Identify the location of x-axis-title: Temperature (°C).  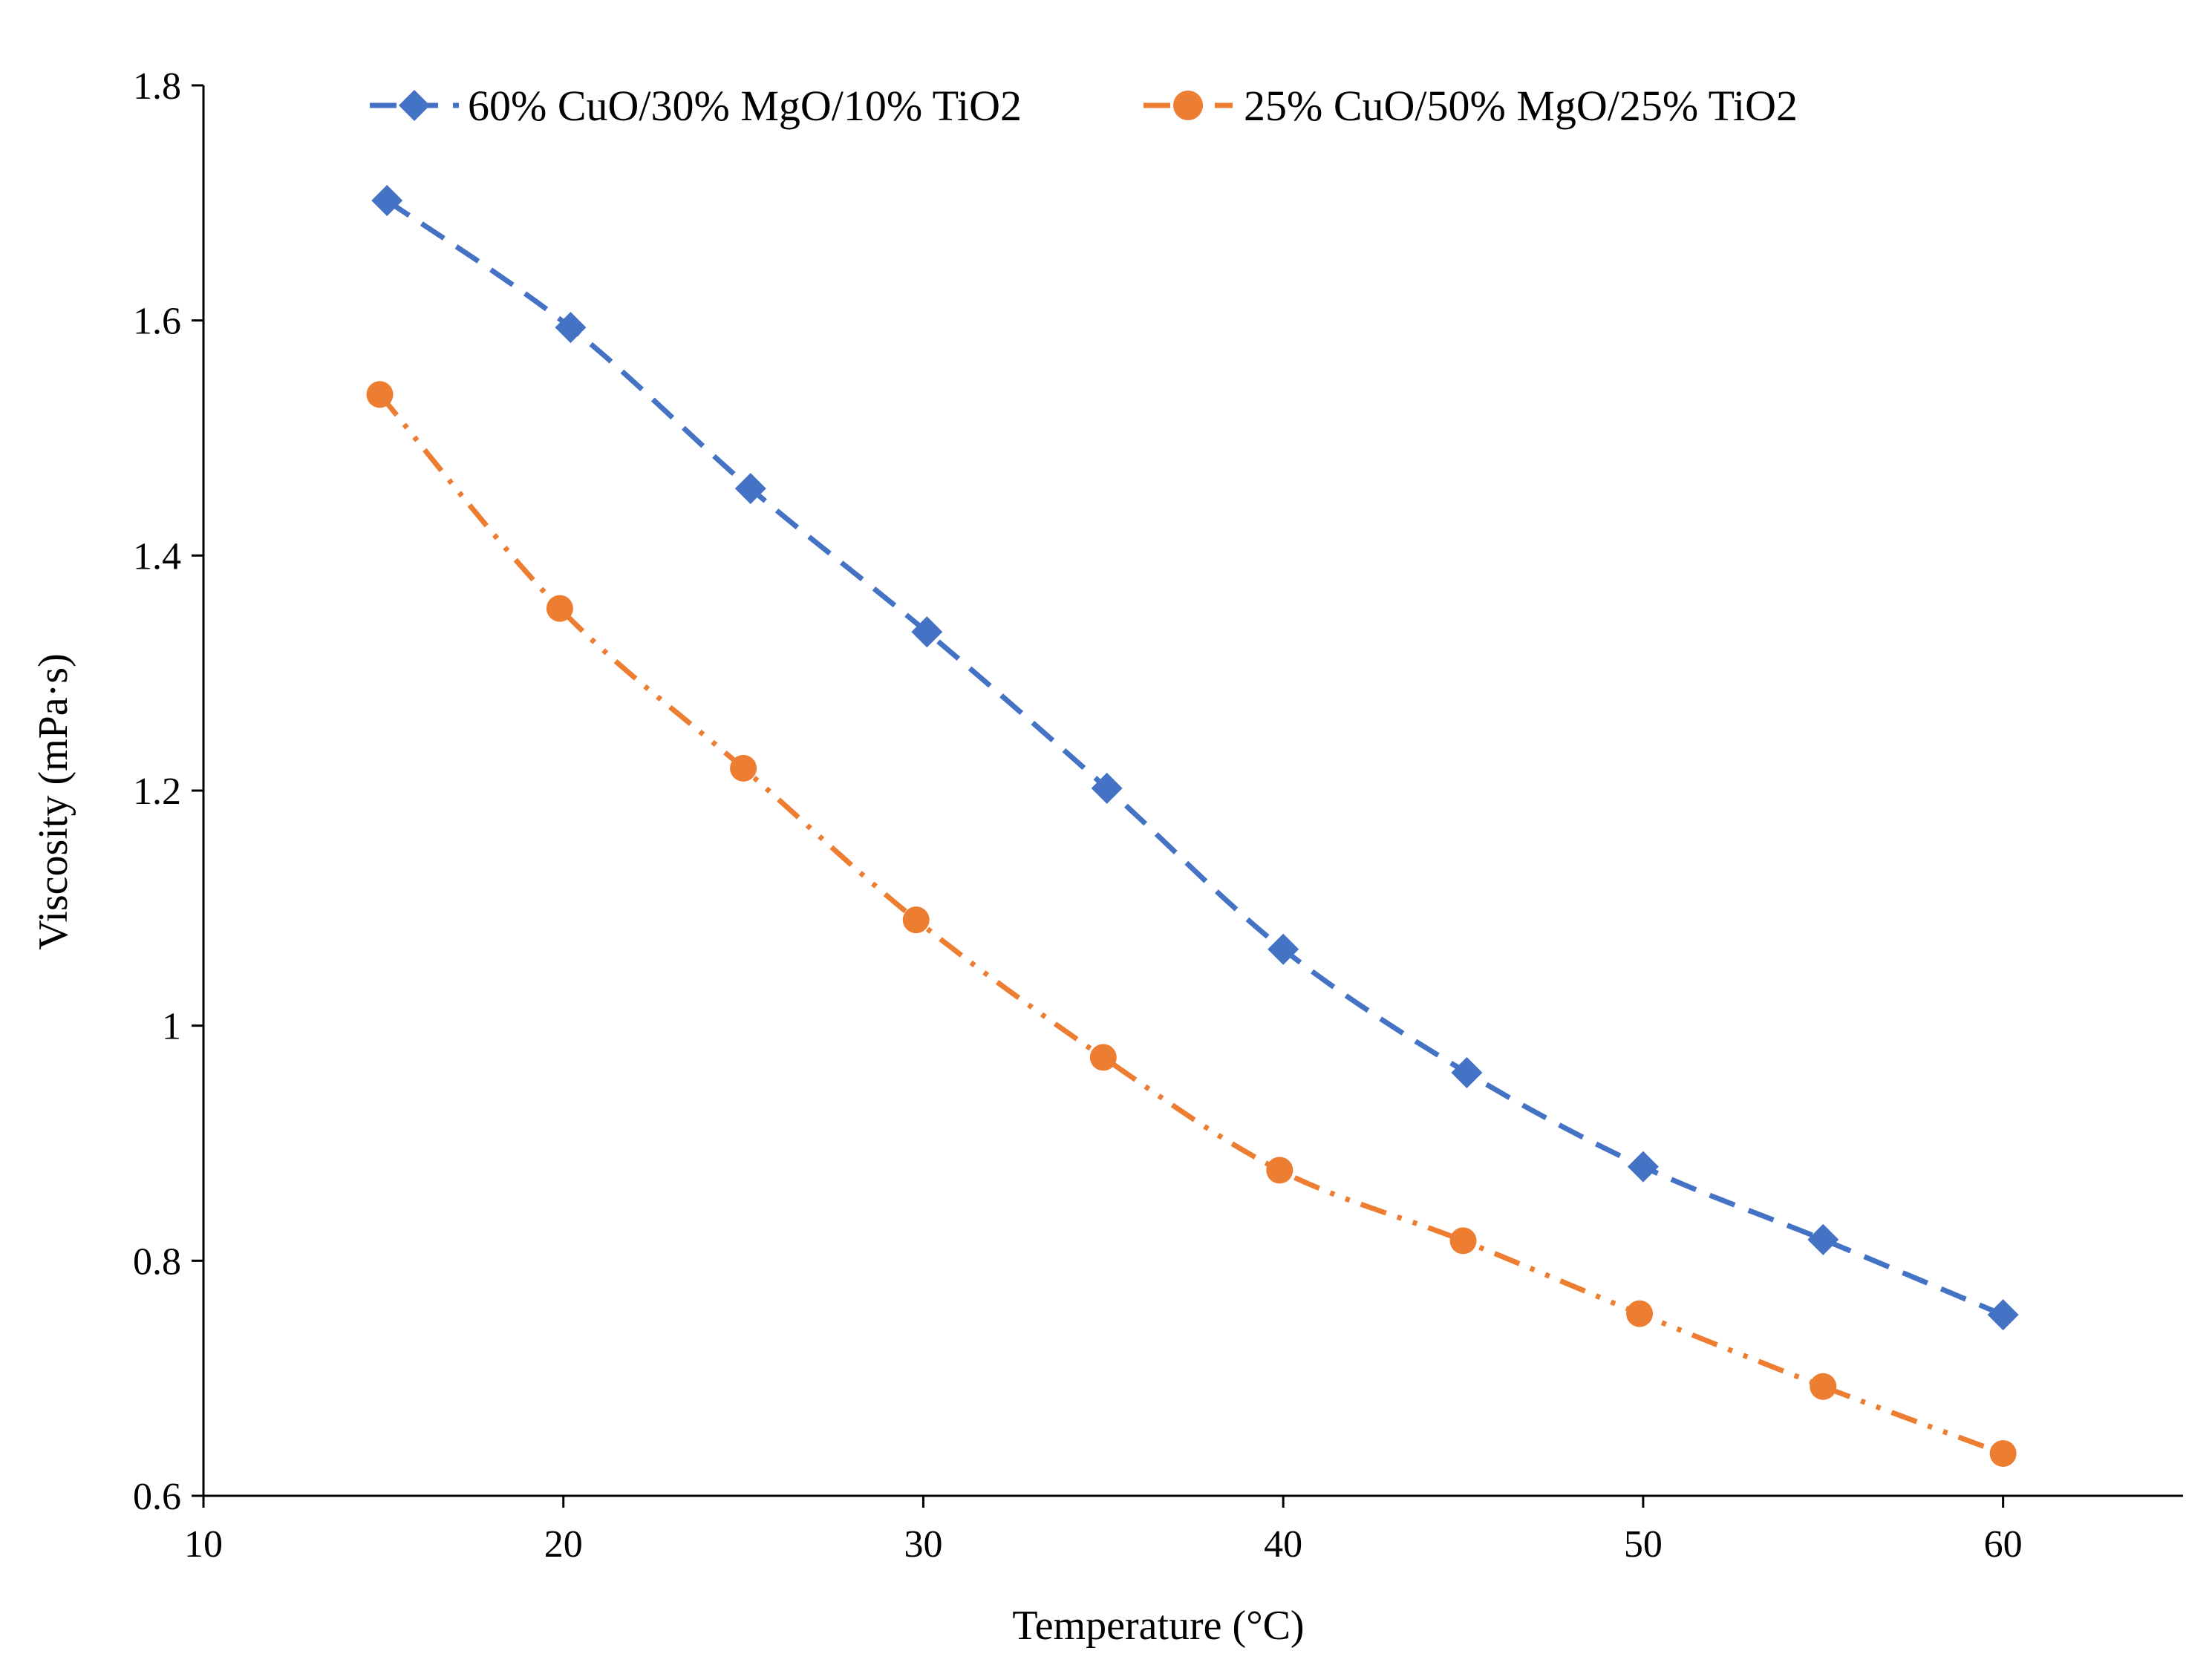
(1158, 1626).